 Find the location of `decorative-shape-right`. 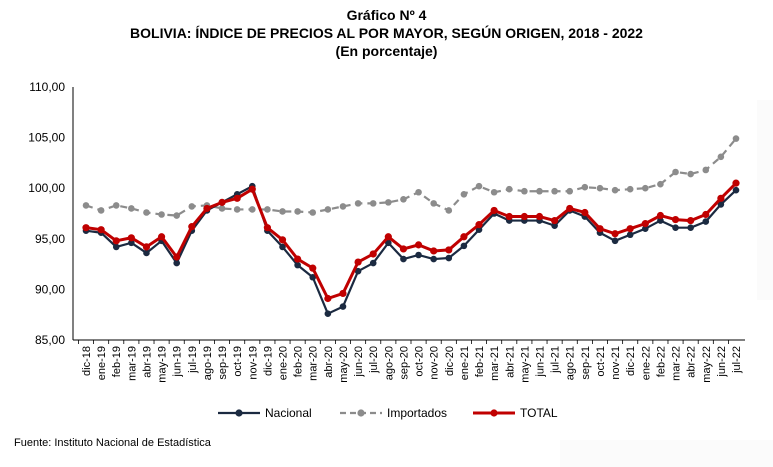

decorative-shape-right is located at coordinates (765, 200).